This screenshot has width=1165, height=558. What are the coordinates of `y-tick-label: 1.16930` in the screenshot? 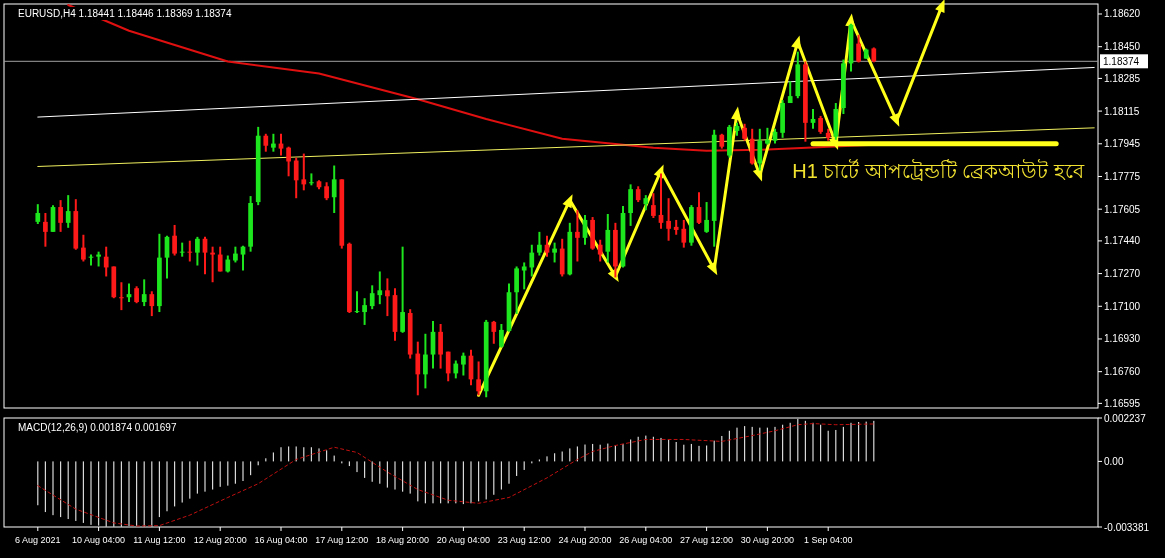 It's located at (1122, 339).